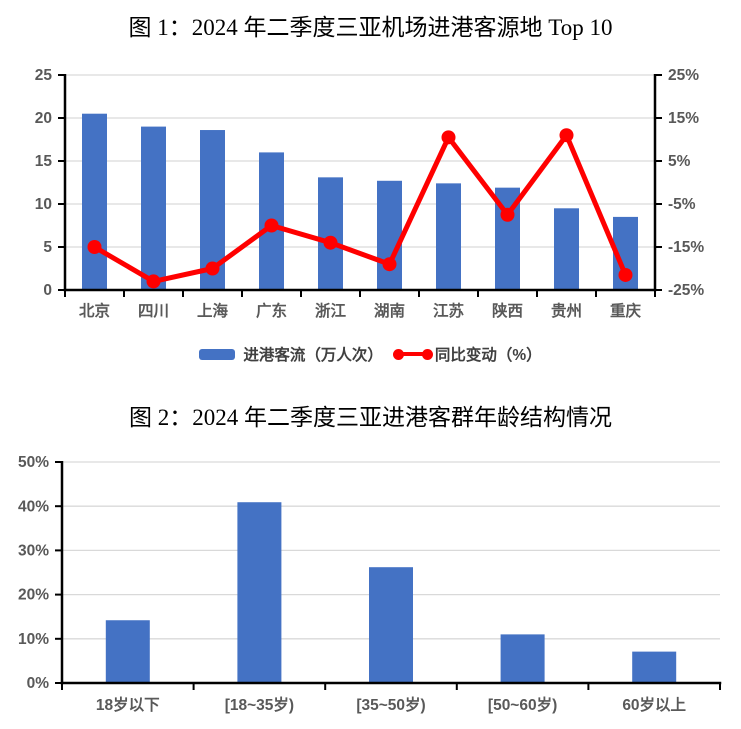 This screenshot has width=741, height=729. I want to click on line-marker-北京, so click(94, 247).